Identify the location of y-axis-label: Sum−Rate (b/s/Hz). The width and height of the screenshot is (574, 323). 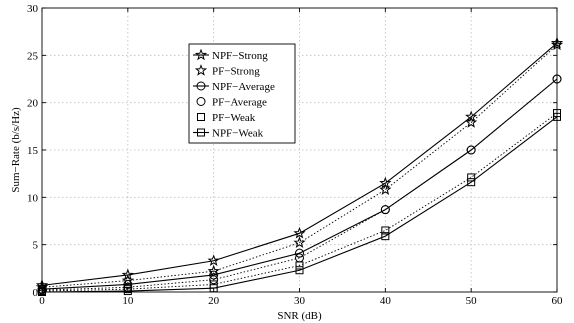
(16, 150).